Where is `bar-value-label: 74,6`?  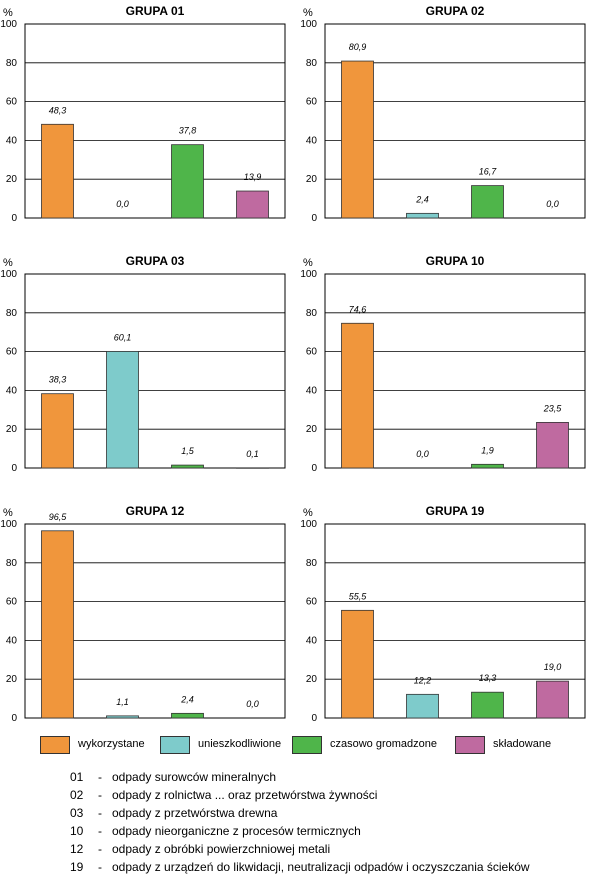
bar-value-label: 74,6 is located at coordinates (358, 309).